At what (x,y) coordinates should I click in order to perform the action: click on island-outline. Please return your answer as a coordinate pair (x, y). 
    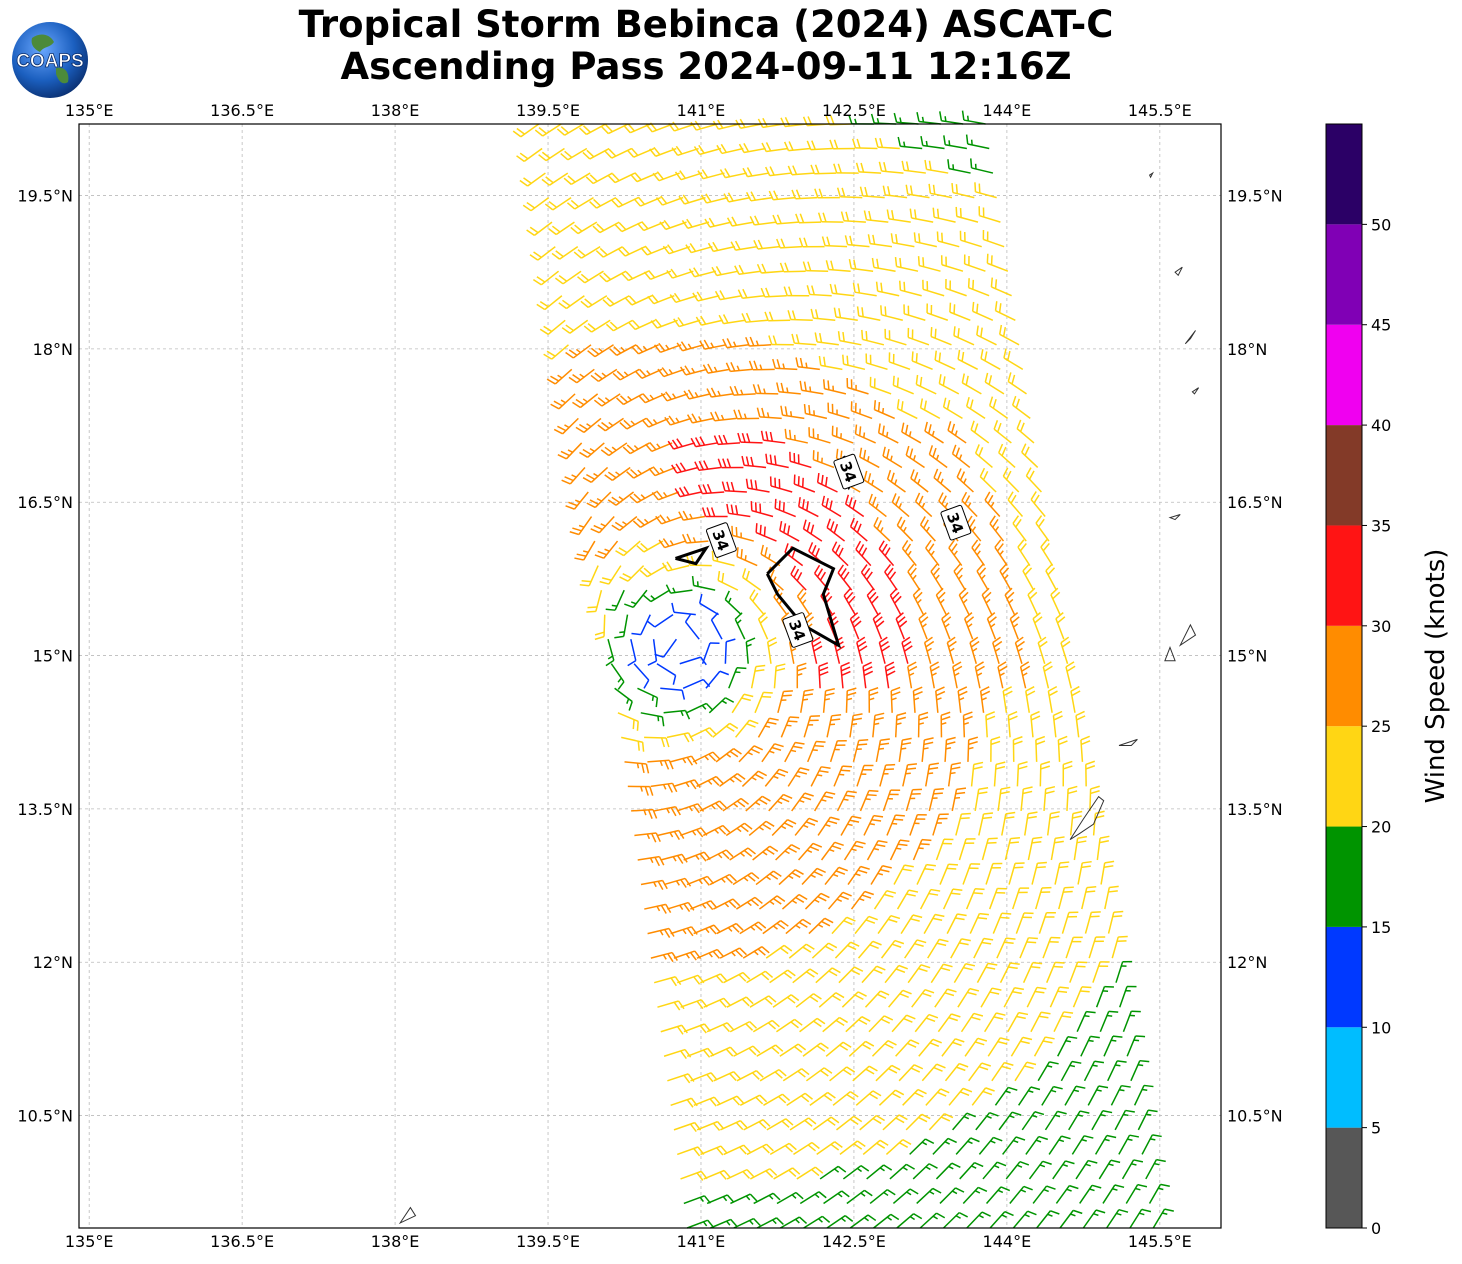
    Looking at the image, I should click on (1190, 337).